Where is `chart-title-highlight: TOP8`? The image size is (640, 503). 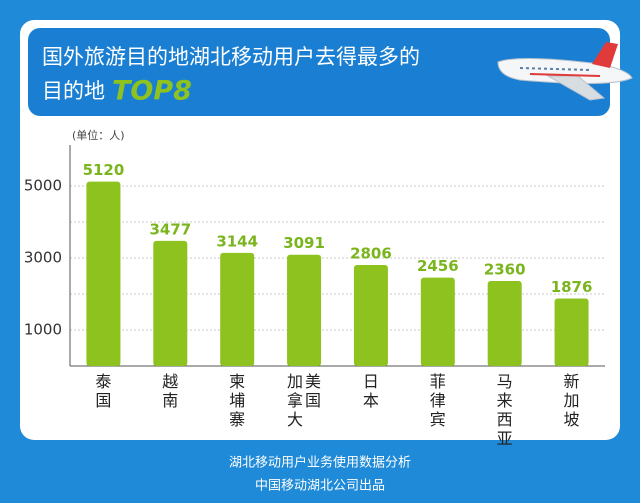
chart-title-highlight: TOP8 is located at coordinates (152, 91).